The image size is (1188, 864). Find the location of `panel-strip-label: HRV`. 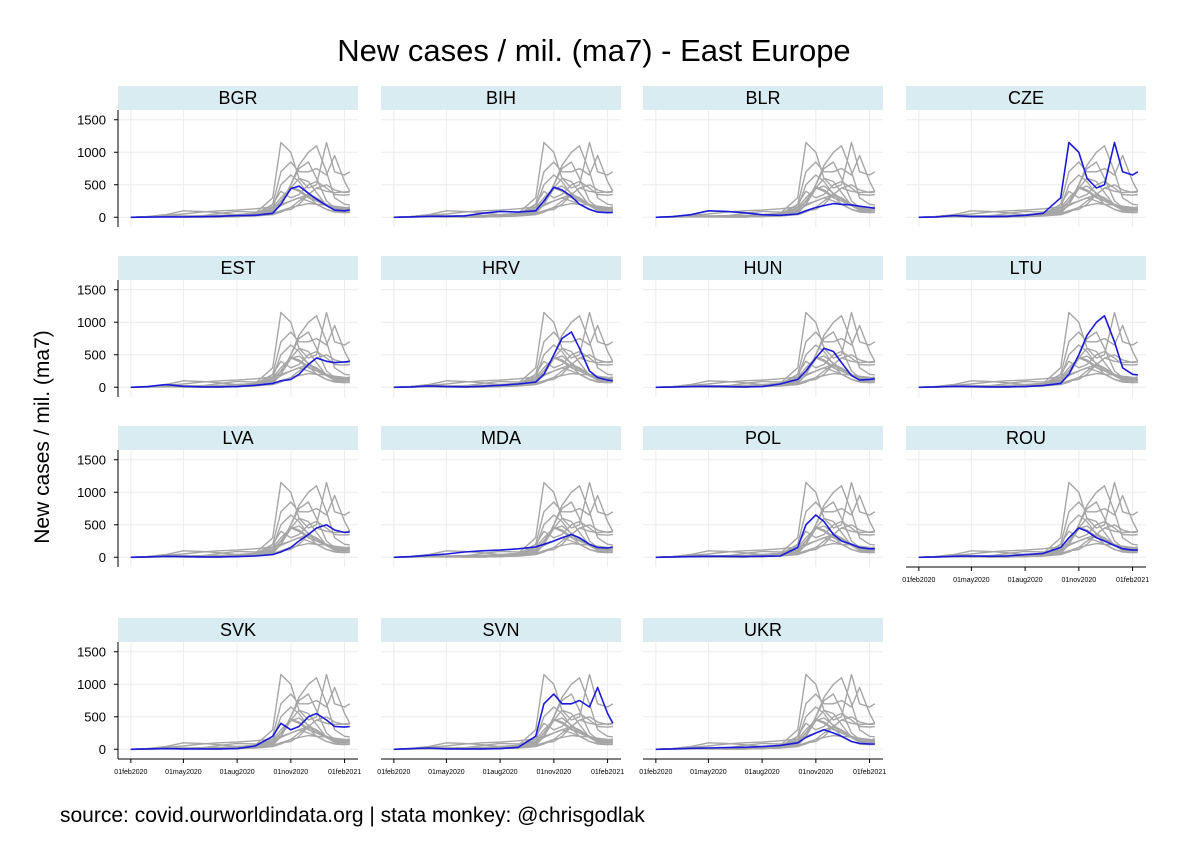

panel-strip-label: HRV is located at coordinates (501, 268).